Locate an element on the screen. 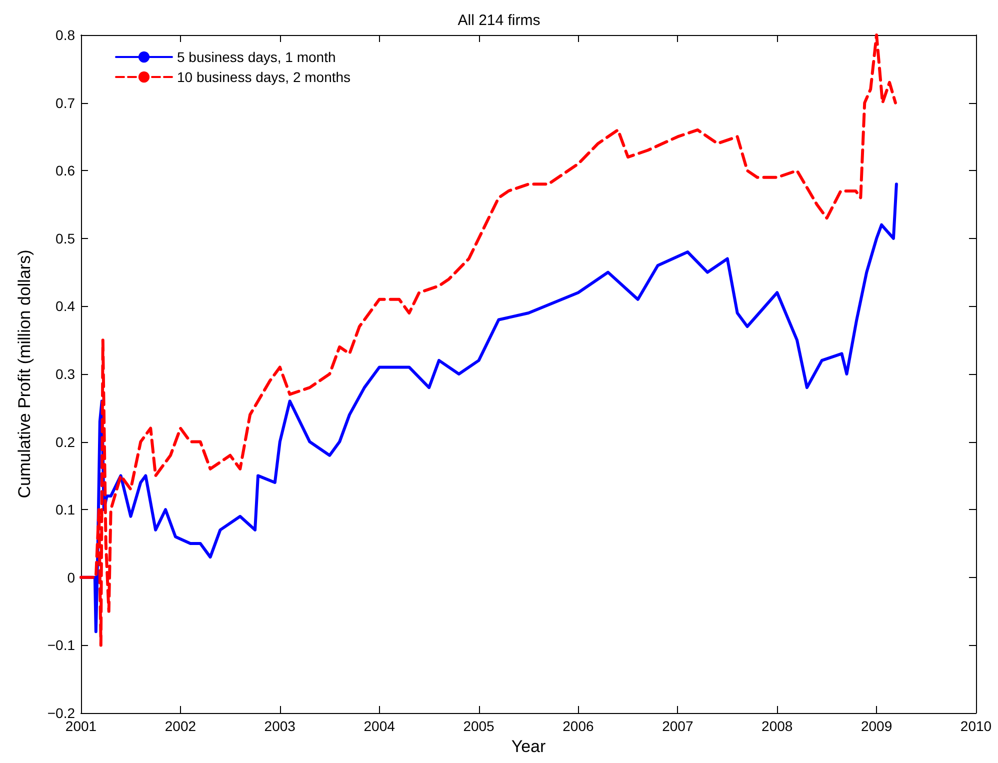 The width and height of the screenshot is (998, 763). legend-label: 5 business days, 1 month is located at coordinates (256, 57).